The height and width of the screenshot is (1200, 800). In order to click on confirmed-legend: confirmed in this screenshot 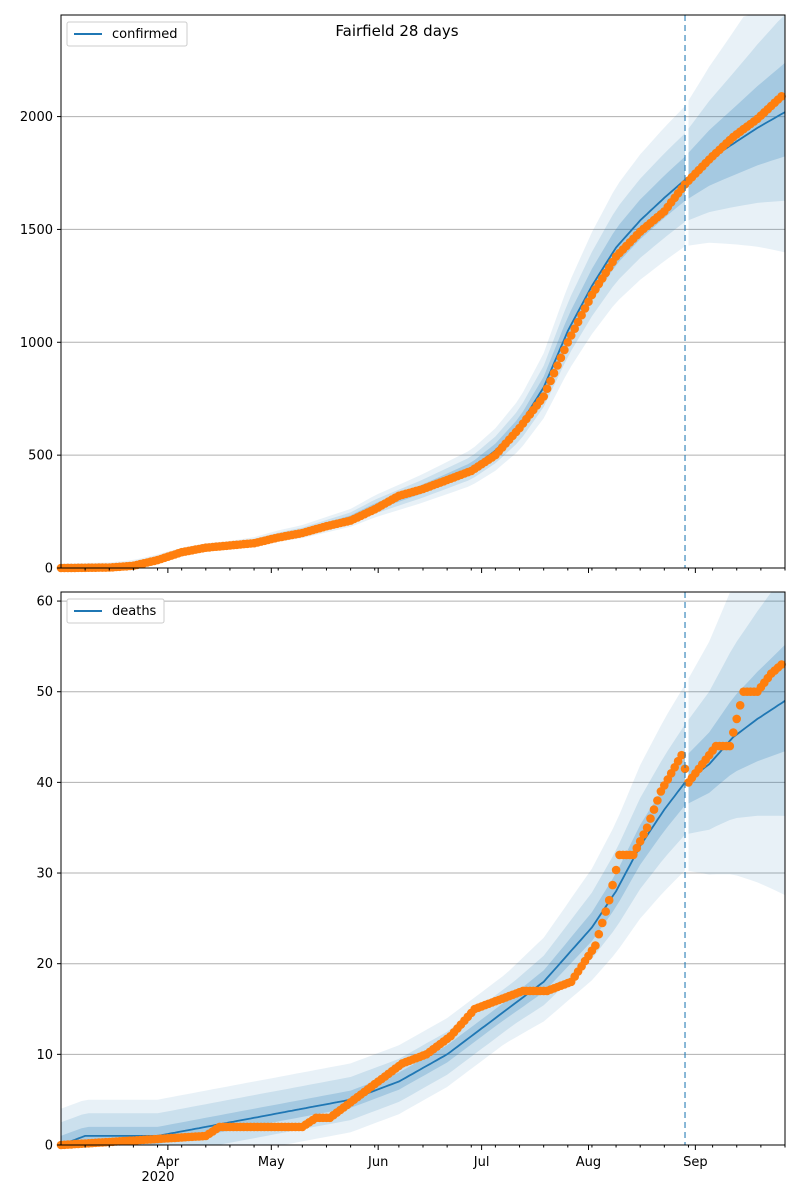, I will do `click(127, 34)`.